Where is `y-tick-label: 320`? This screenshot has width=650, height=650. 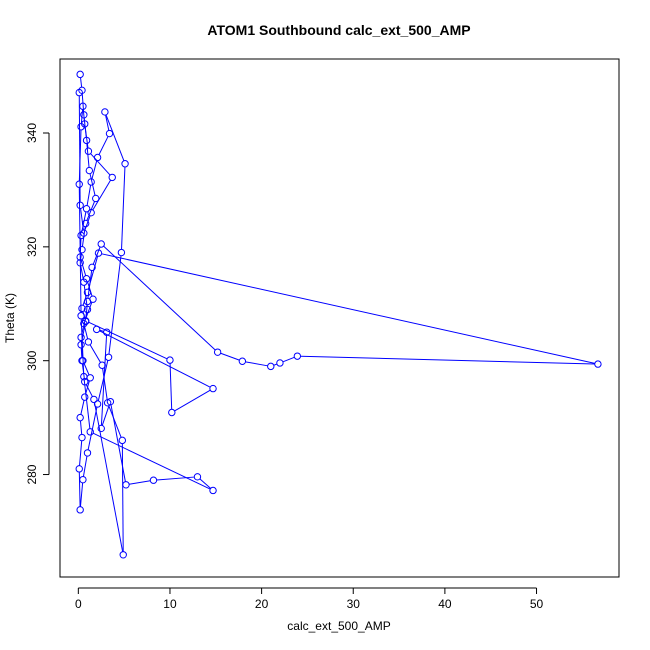
y-tick-label: 320 is located at coordinates (32, 247).